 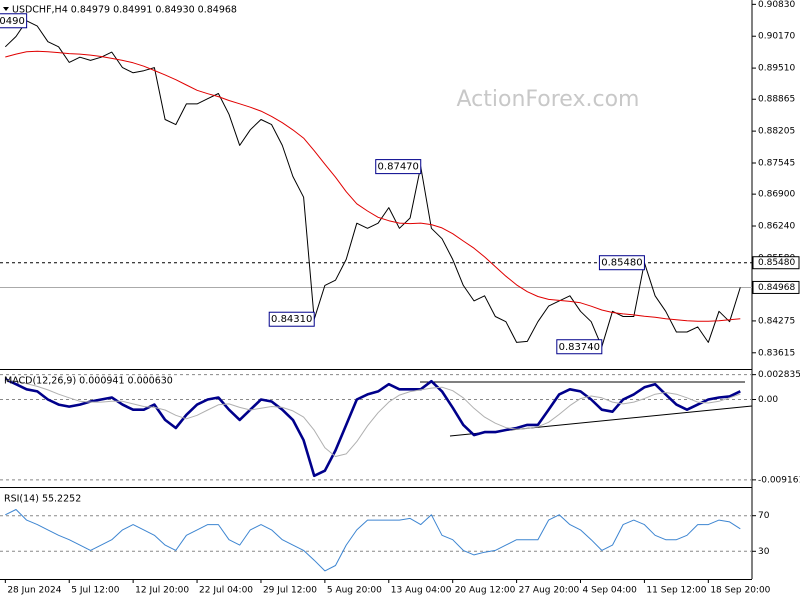 I want to click on annotation-label: 0.90490, so click(x=12, y=21).